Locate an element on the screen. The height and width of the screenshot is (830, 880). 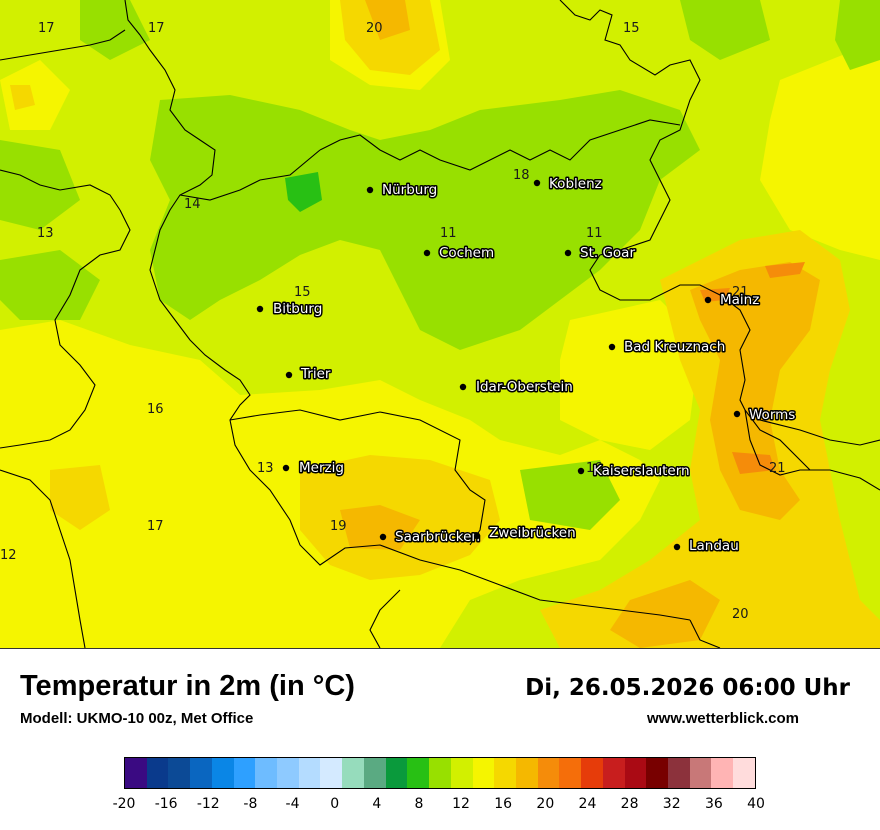
city-label: St. Goar is located at coordinates (607, 253).